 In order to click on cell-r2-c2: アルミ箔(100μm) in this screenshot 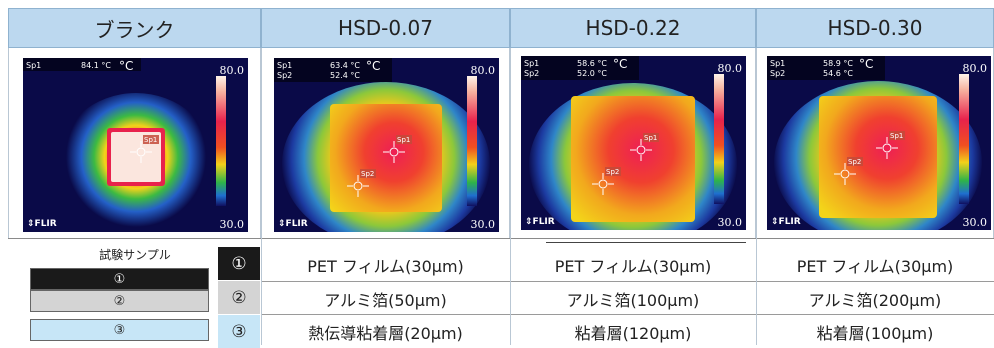, I will do `click(633, 300)`.